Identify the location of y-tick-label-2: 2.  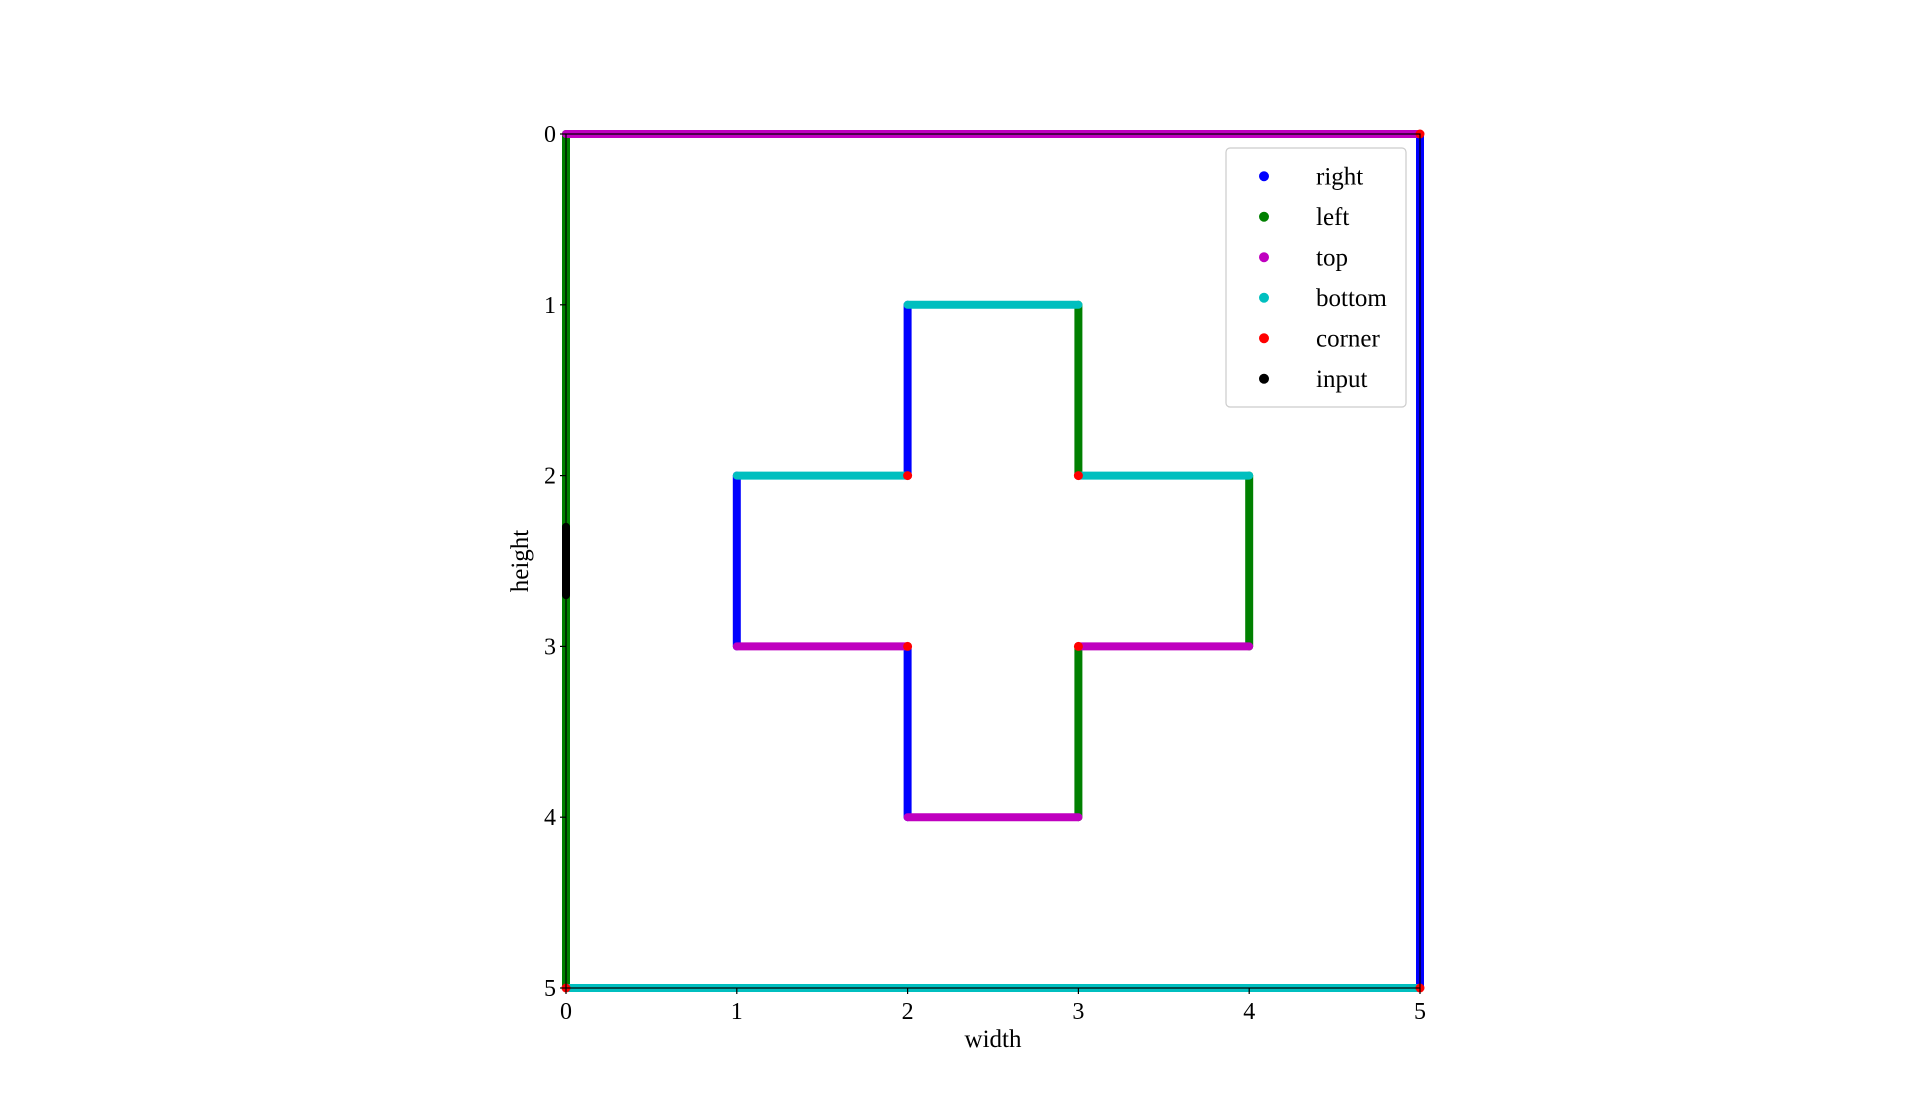
(550, 477).